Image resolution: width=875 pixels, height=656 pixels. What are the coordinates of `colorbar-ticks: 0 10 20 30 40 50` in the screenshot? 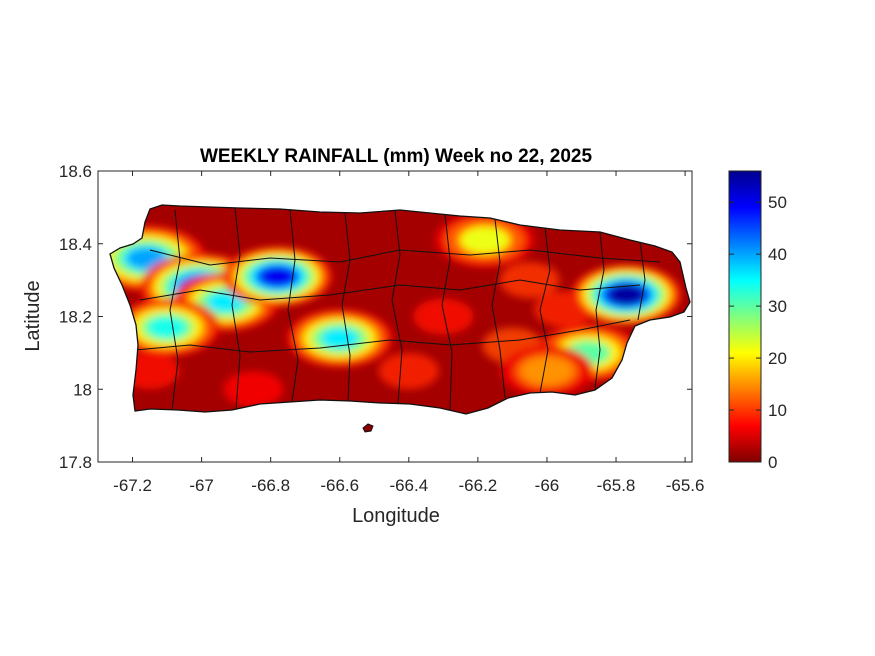 It's located at (758, 332).